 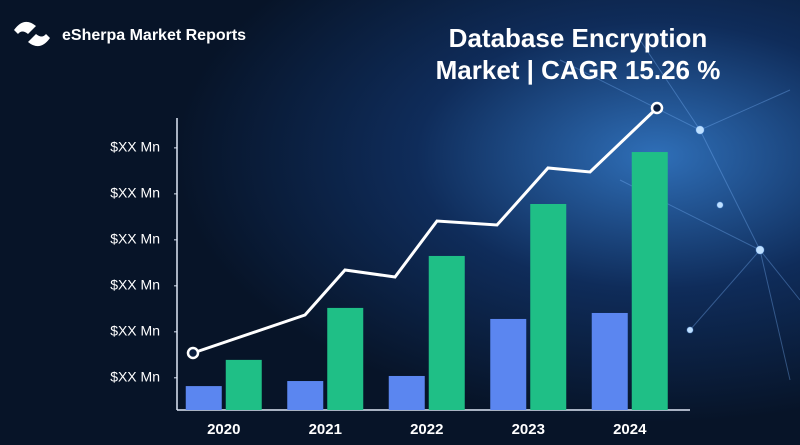 I want to click on trend-end, so click(x=657, y=108).